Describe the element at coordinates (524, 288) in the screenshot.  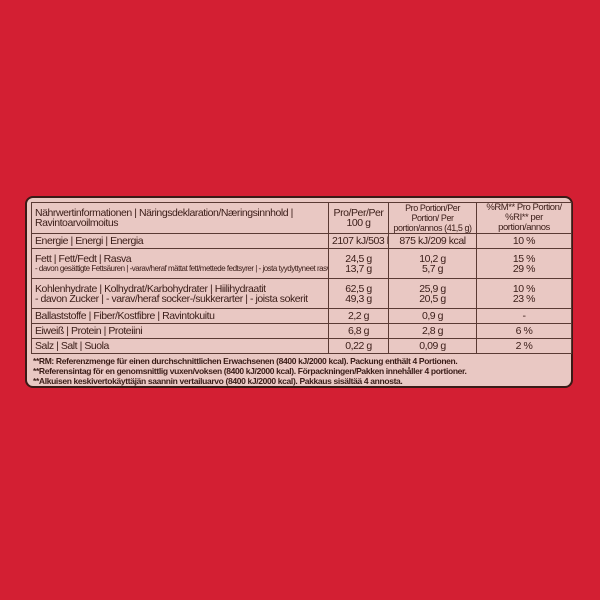
I see `value-main: 10 %` at that location.